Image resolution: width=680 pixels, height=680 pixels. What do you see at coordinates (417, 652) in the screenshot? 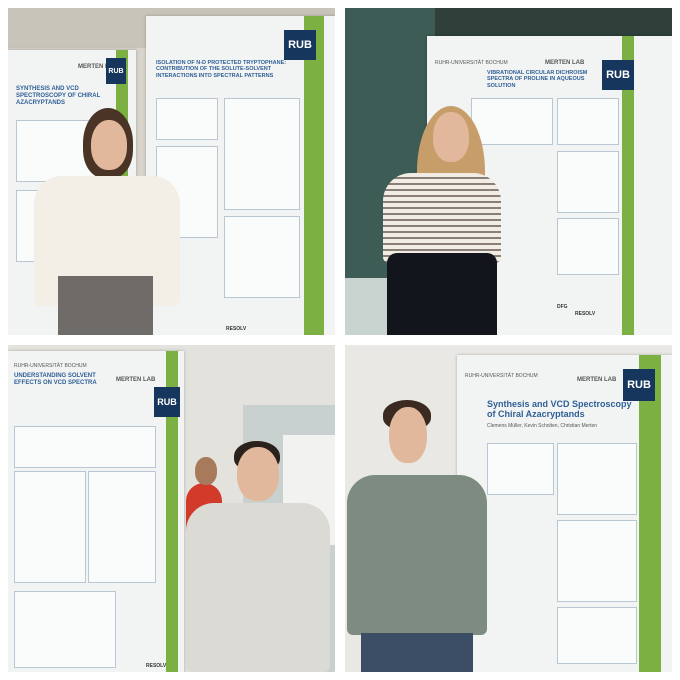
I see `jeans` at bounding box center [417, 652].